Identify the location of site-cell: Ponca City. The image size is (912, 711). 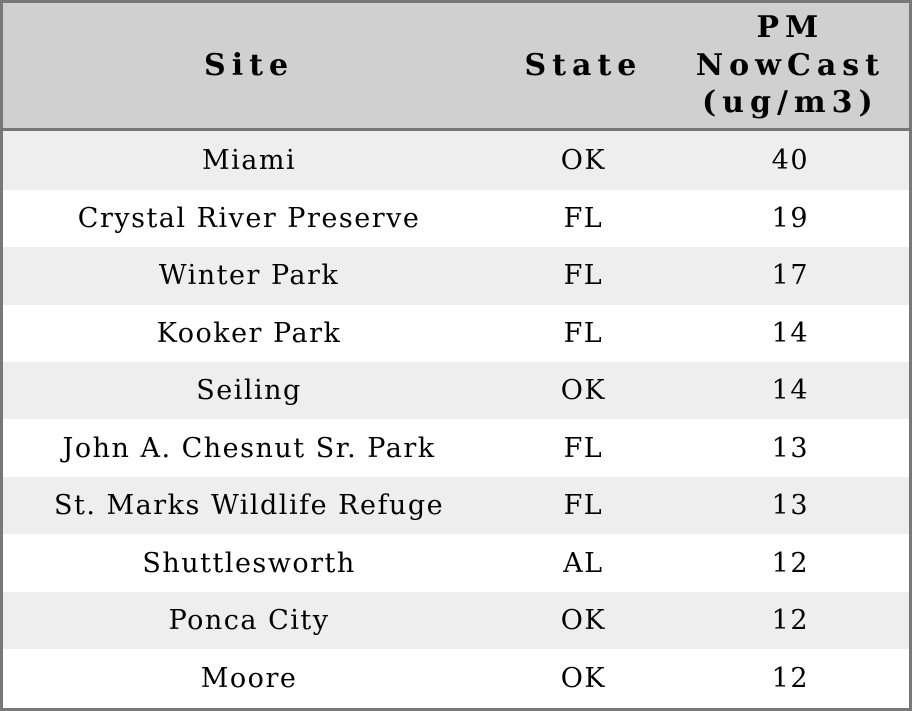
(249, 620).